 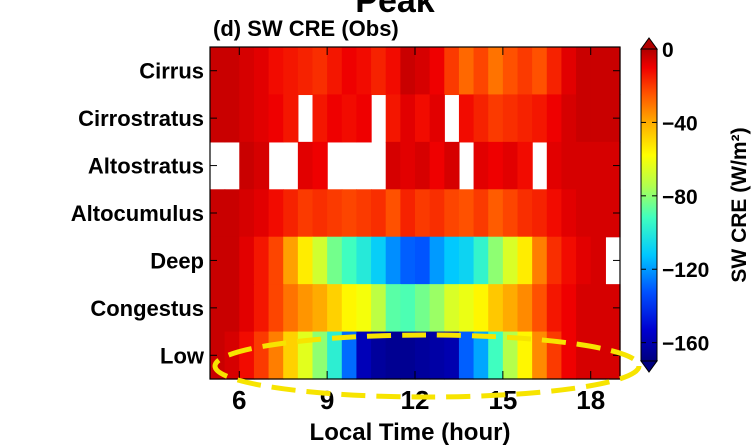 What do you see at coordinates (418, 400) in the screenshot?
I see `x-axis-tick-labels: 6 9 12 15 18` at bounding box center [418, 400].